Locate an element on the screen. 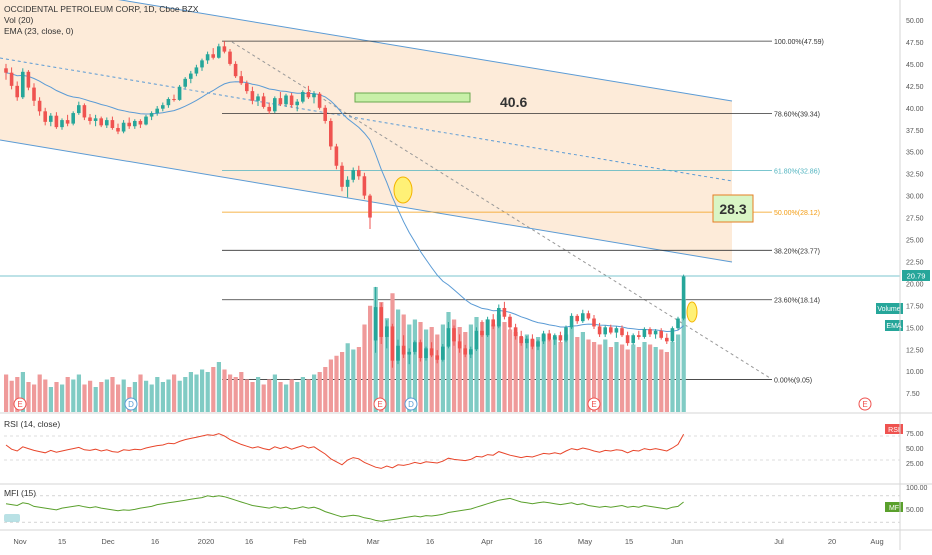  ema-indicator-label: EMA (23, close, 0) is located at coordinates (39, 31).